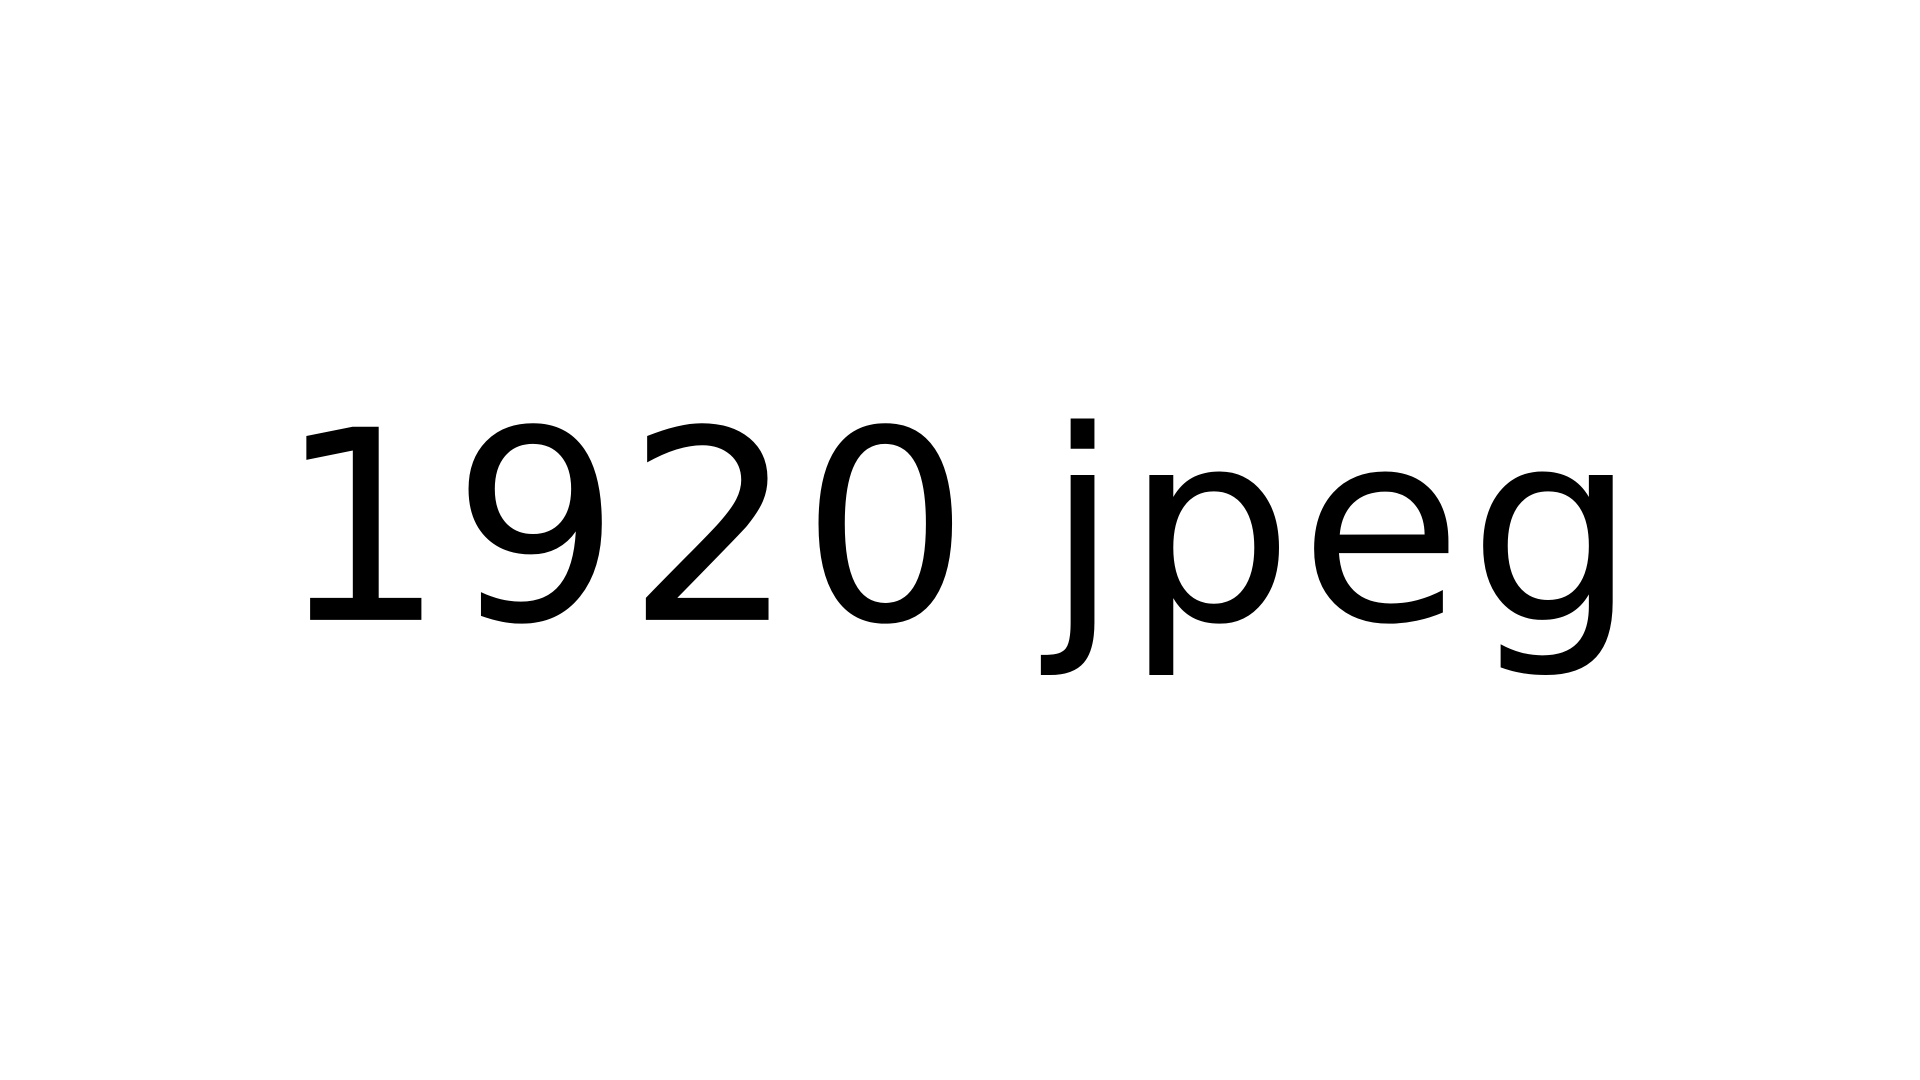 This screenshot has height=1080, width=1920. I want to click on caption-number: 1920, so click(626, 528).